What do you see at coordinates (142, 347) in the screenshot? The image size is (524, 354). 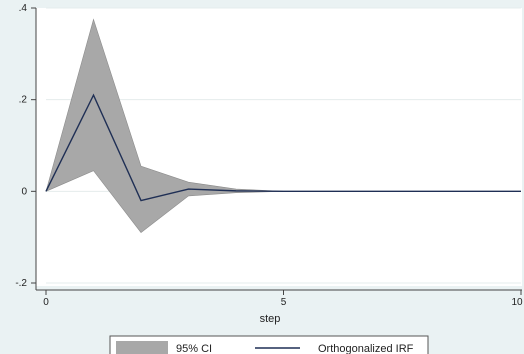 I see `legend-ci-swatch` at bounding box center [142, 347].